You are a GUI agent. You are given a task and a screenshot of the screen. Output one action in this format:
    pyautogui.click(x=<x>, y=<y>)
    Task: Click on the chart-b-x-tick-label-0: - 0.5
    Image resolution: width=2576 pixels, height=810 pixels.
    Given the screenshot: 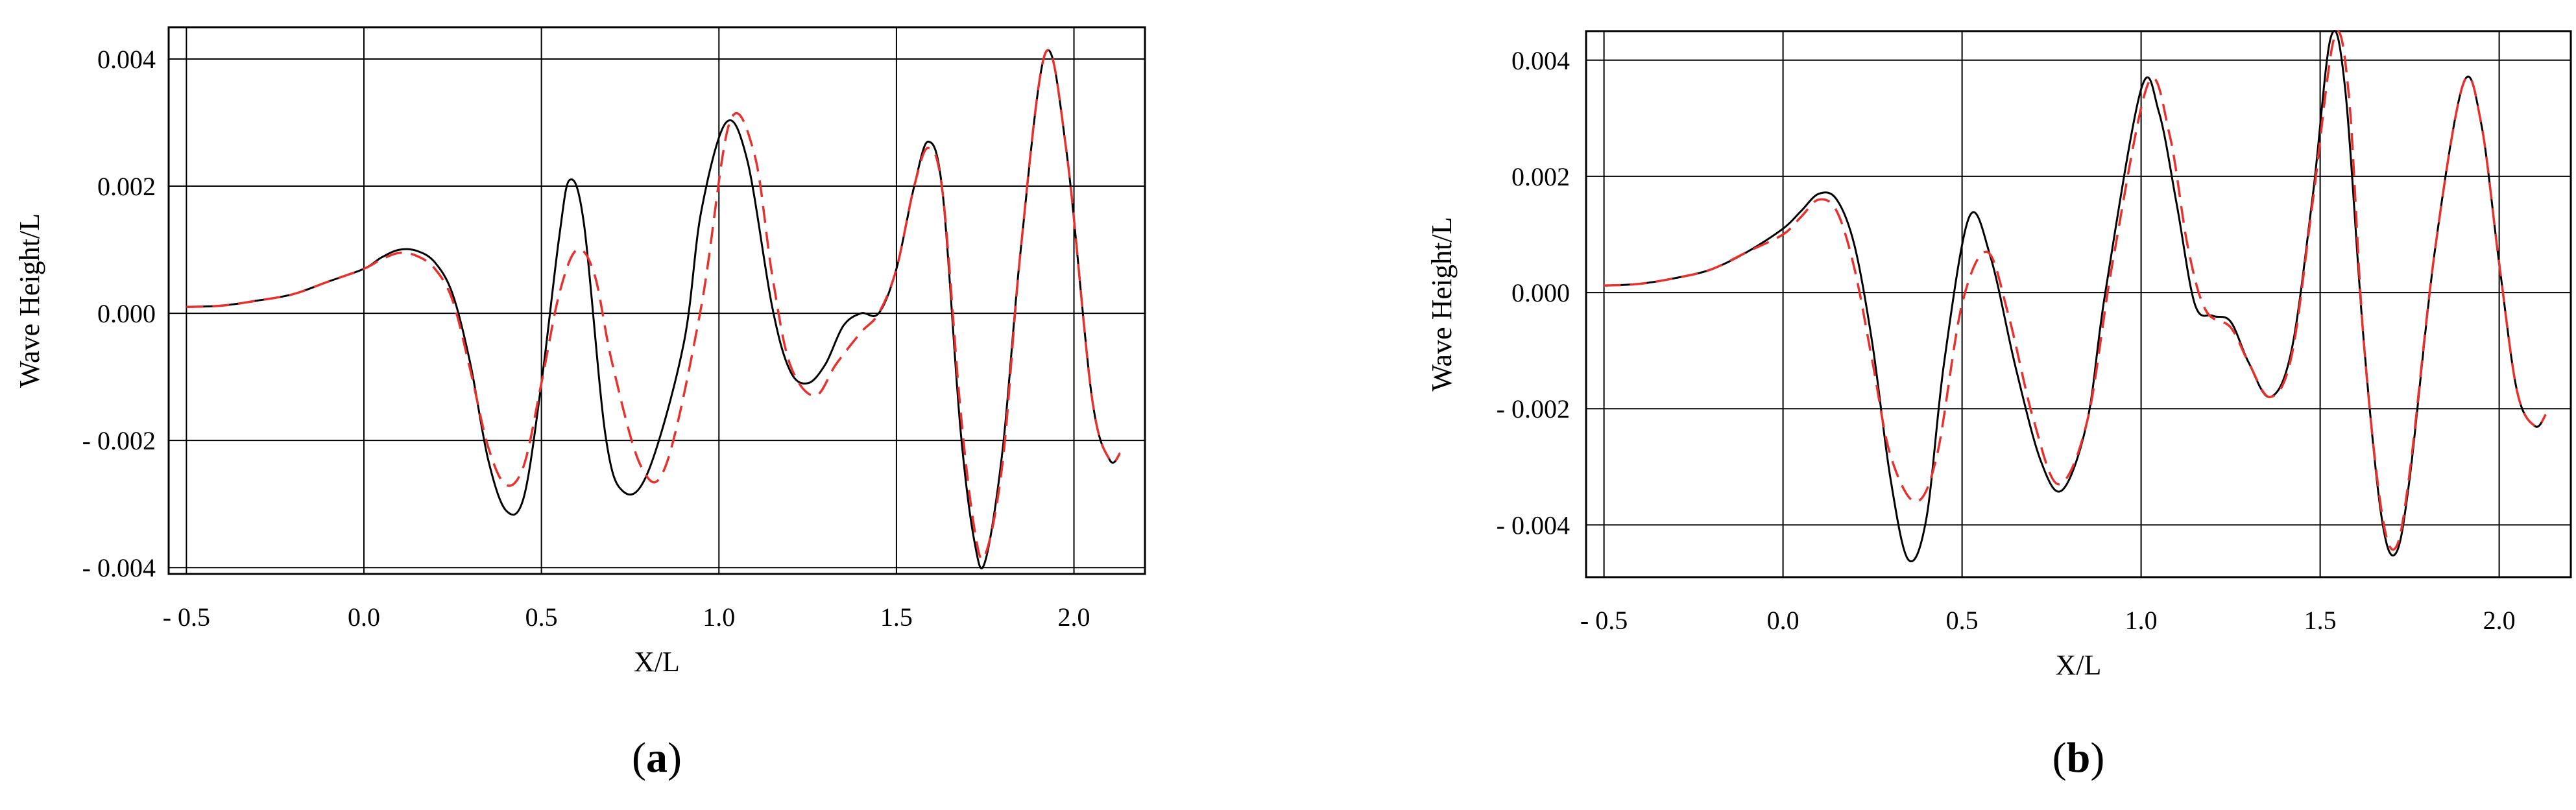 What is the action you would take?
    pyautogui.click(x=1604, y=621)
    